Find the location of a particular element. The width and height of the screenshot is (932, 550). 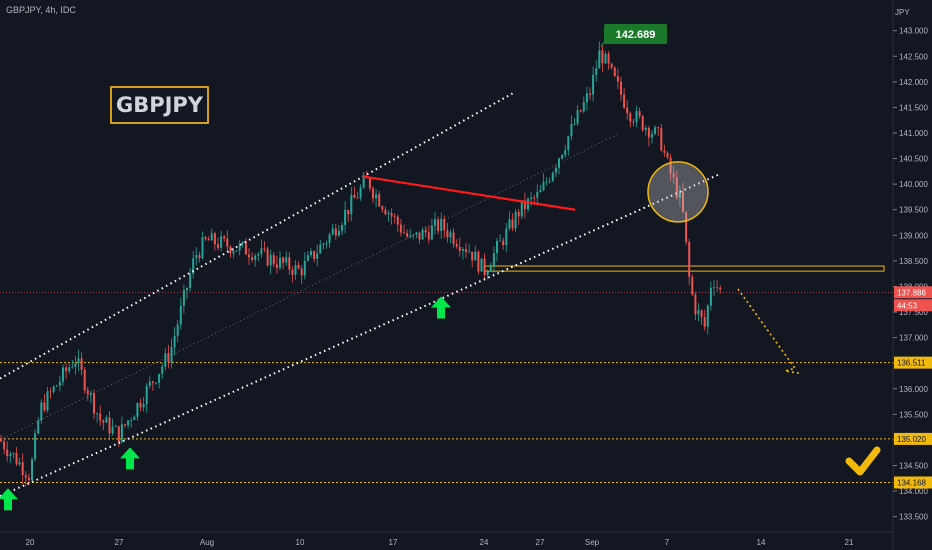

y-tick-label: 134.500 is located at coordinates (913, 466).